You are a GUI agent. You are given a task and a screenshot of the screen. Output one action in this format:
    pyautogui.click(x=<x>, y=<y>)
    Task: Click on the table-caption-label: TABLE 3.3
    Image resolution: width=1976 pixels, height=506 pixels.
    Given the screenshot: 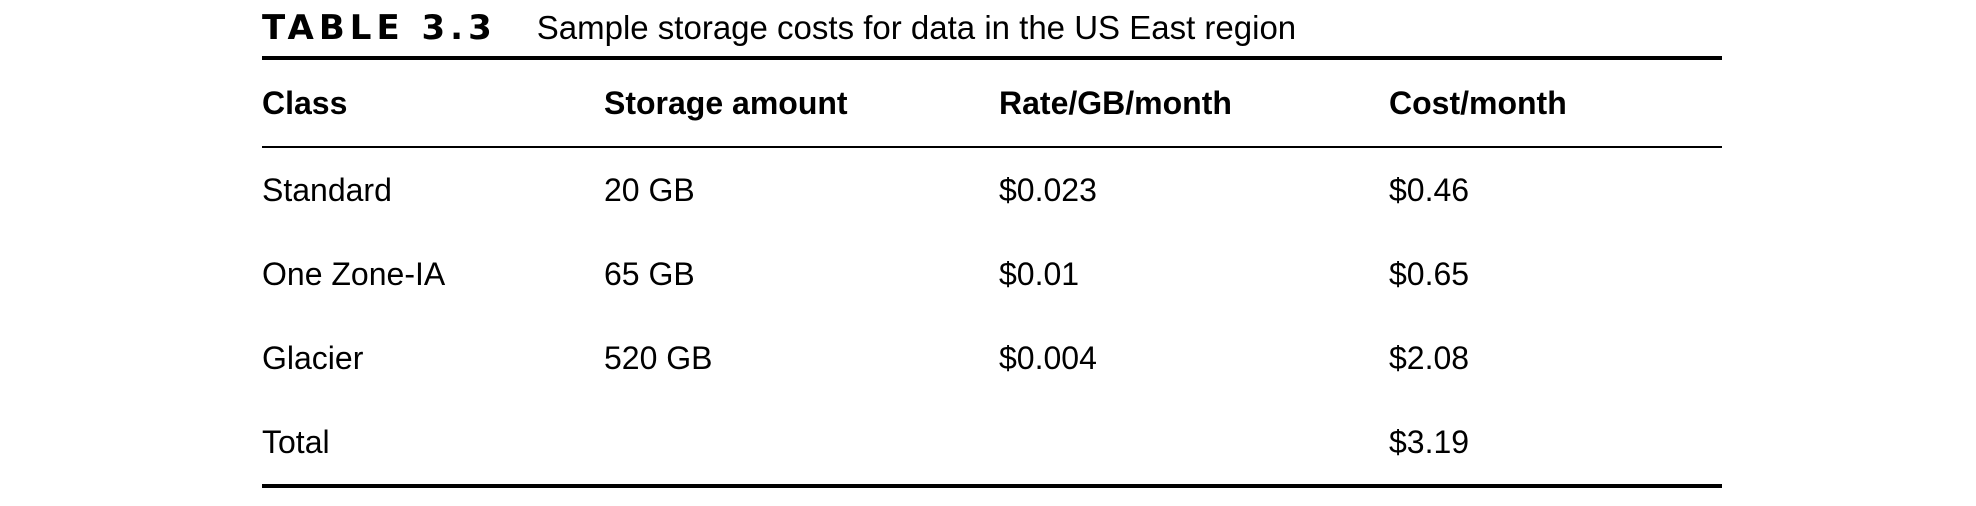 What is the action you would take?
    pyautogui.click(x=379, y=28)
    